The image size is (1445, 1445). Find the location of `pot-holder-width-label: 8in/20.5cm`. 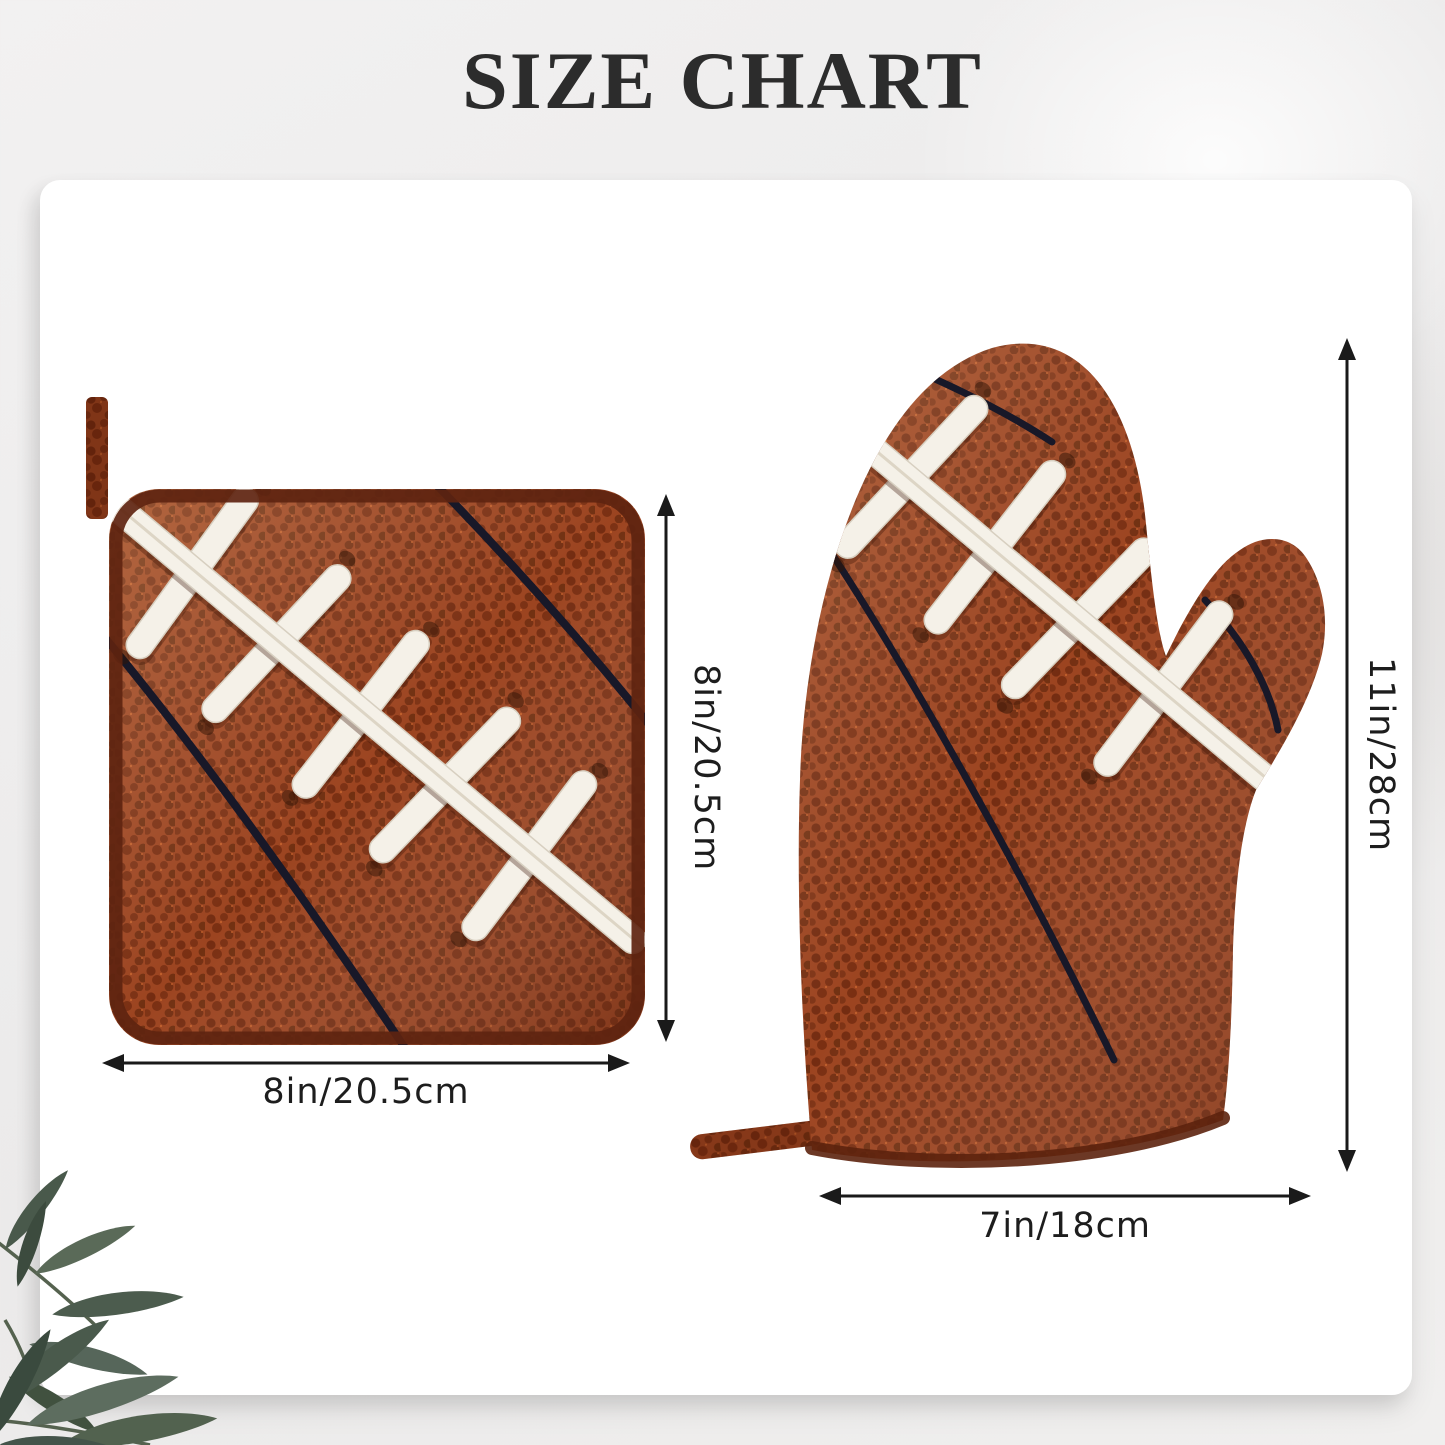

pot-holder-width-label: 8in/20.5cm is located at coordinates (366, 1092).